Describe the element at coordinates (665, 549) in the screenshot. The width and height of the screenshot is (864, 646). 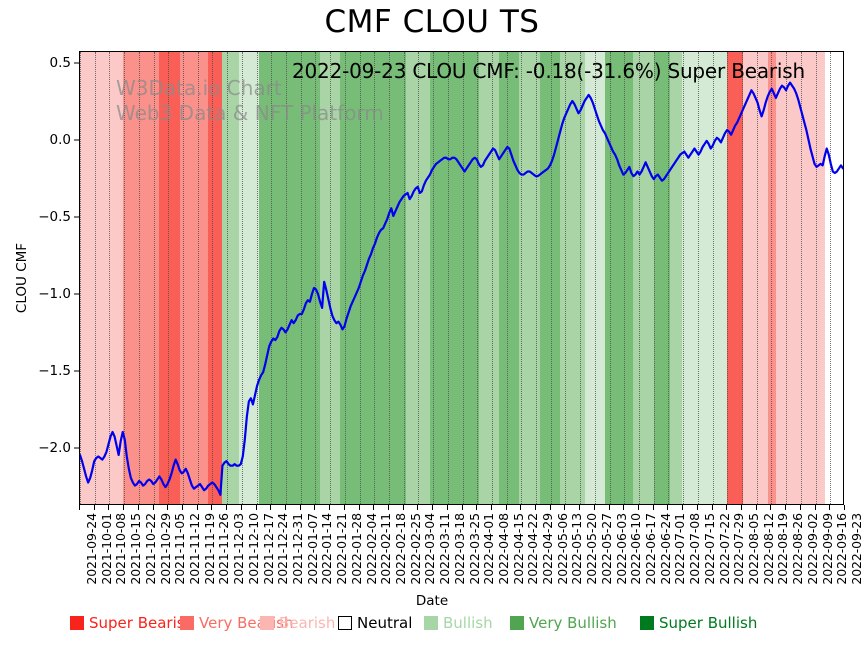
I see `x-tick-label: 2022-06-24` at that location.